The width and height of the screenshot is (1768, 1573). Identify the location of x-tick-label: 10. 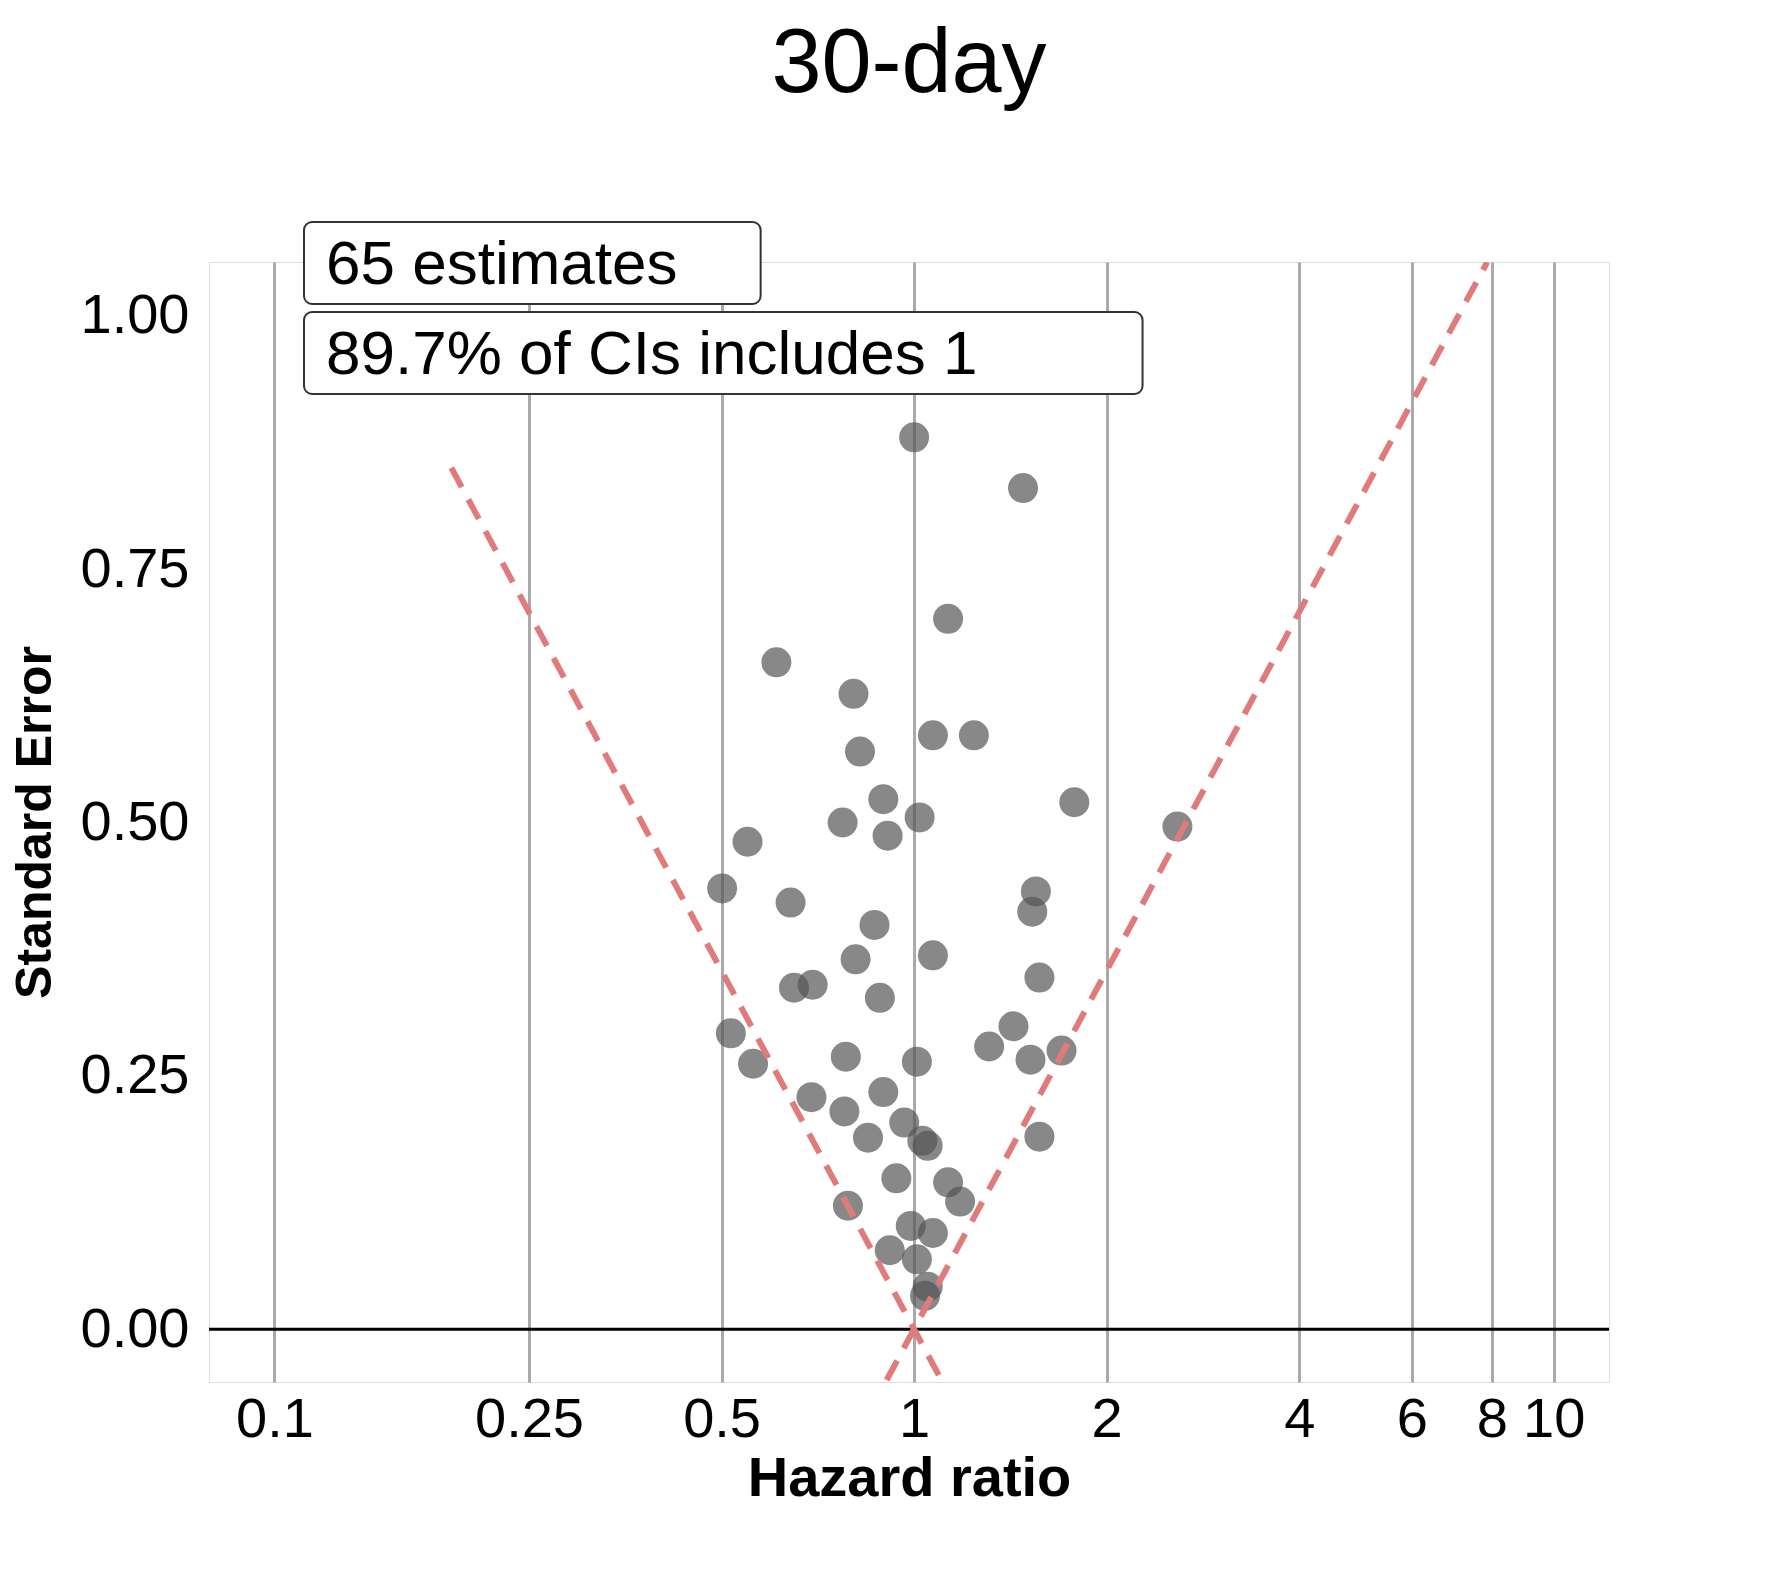
(1554, 1417).